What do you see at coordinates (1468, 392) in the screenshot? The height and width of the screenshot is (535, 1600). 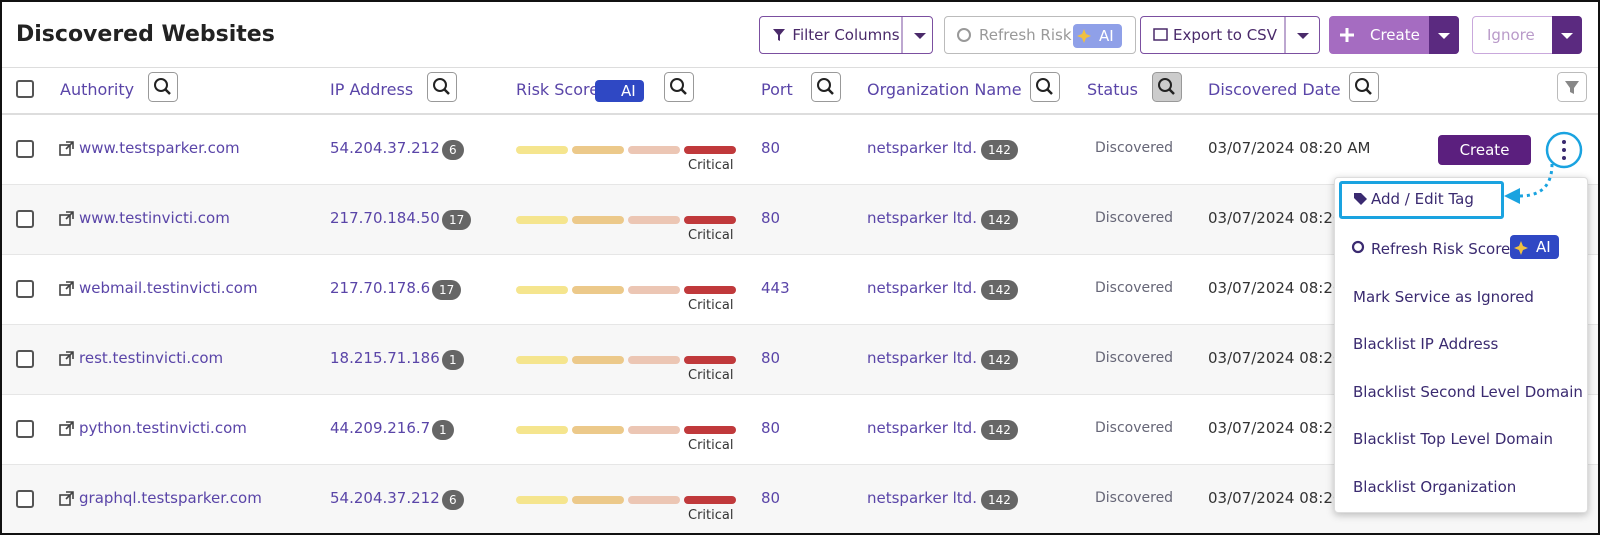 I see `menu-item: Blacklist Second Level Domain` at bounding box center [1468, 392].